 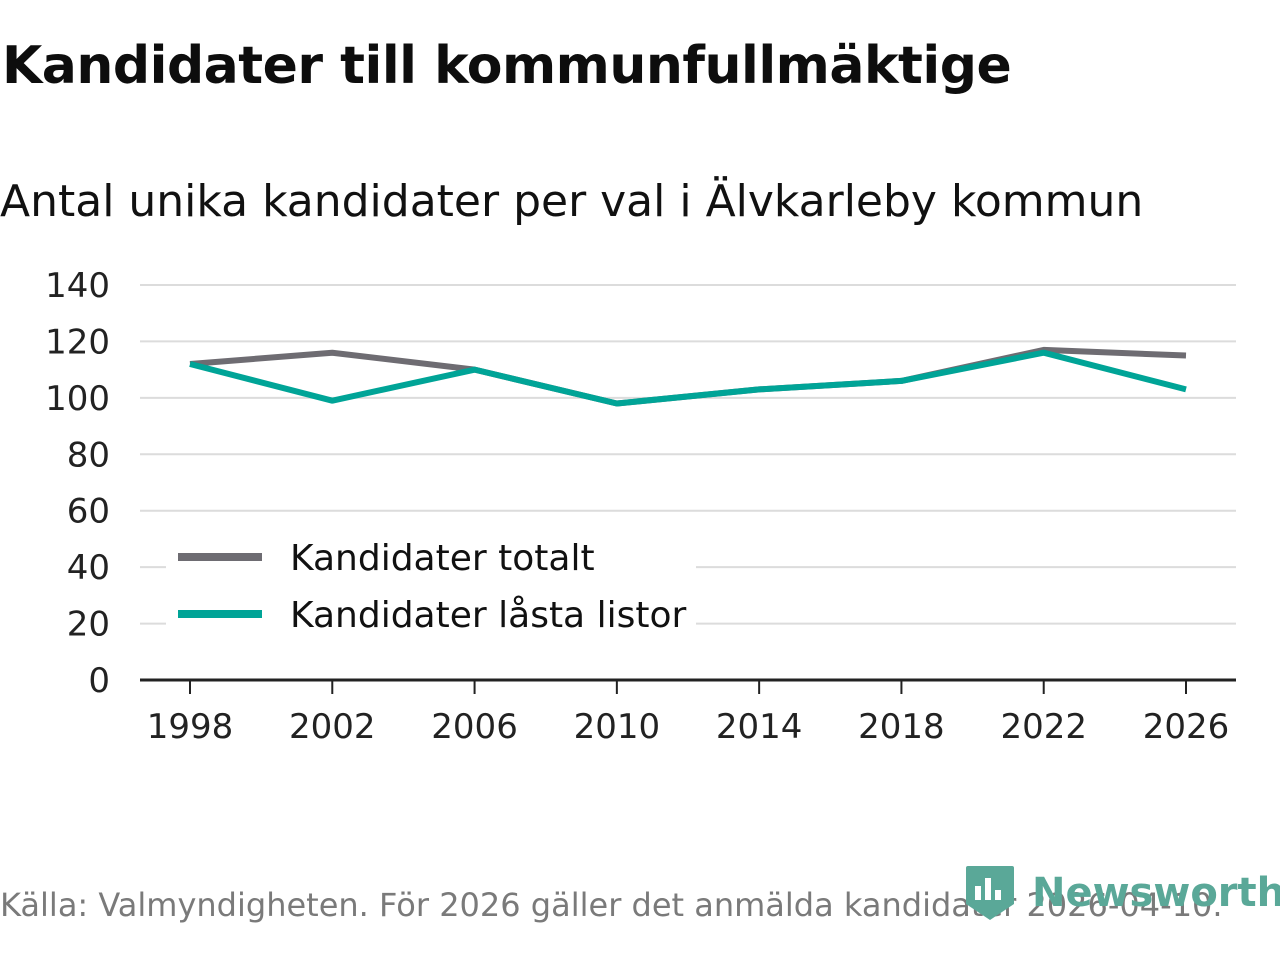 What do you see at coordinates (507, 66) in the screenshot?
I see `chart-title: Kandidater till kommunfullmäktige` at bounding box center [507, 66].